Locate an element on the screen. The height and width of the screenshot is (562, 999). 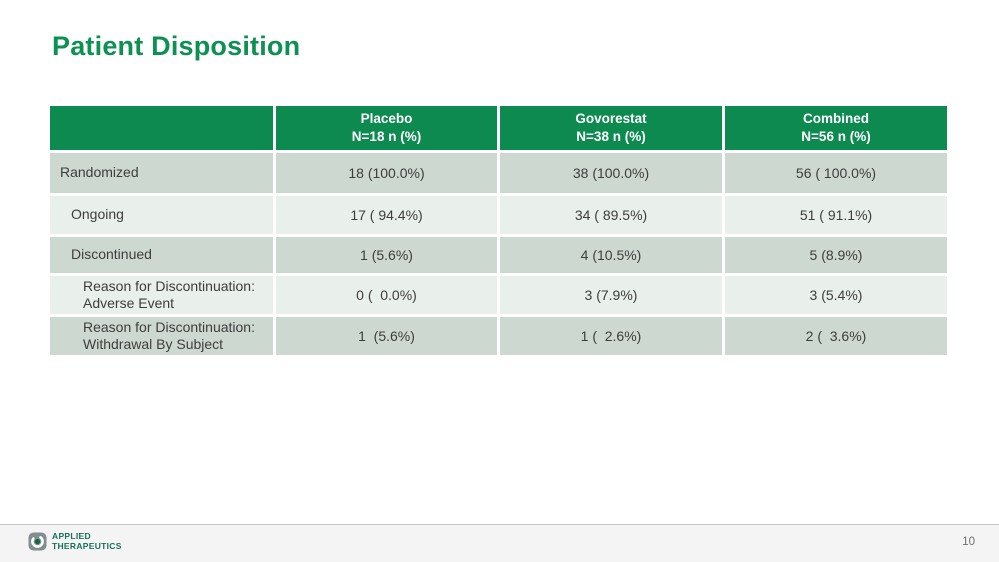
table-header-govorestat: Govorestat N=38 n (%) is located at coordinates (611, 128).